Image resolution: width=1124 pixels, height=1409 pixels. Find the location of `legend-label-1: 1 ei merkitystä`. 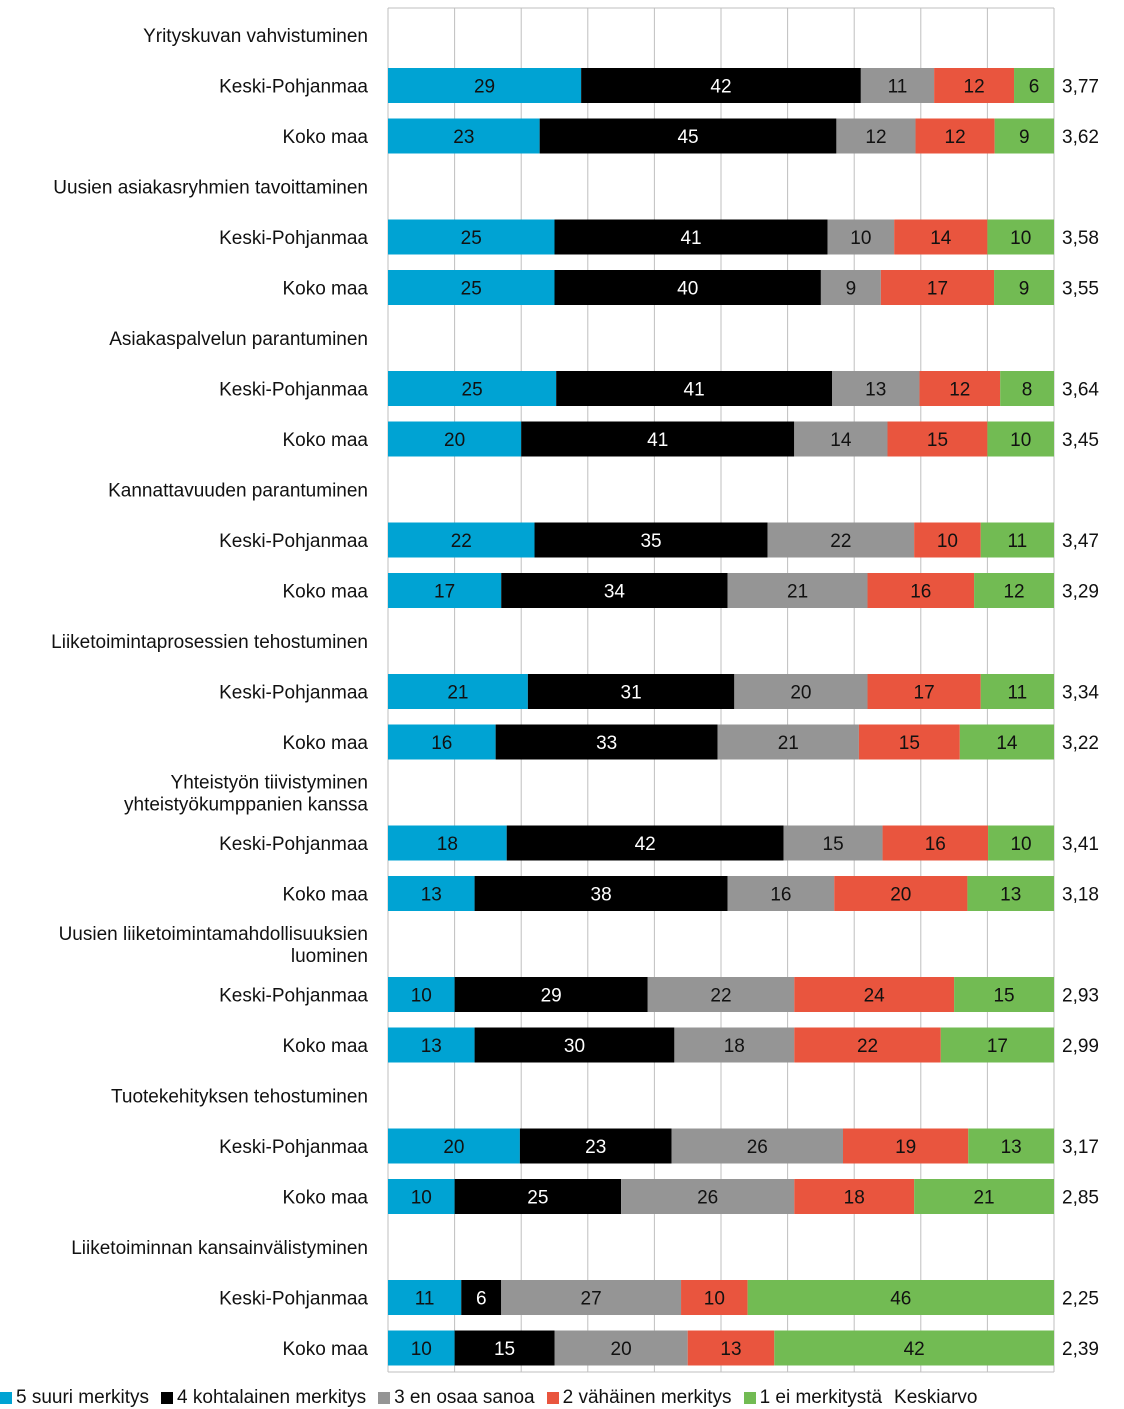

legend-label-1: 1 ei merkitystä is located at coordinates (821, 1397).